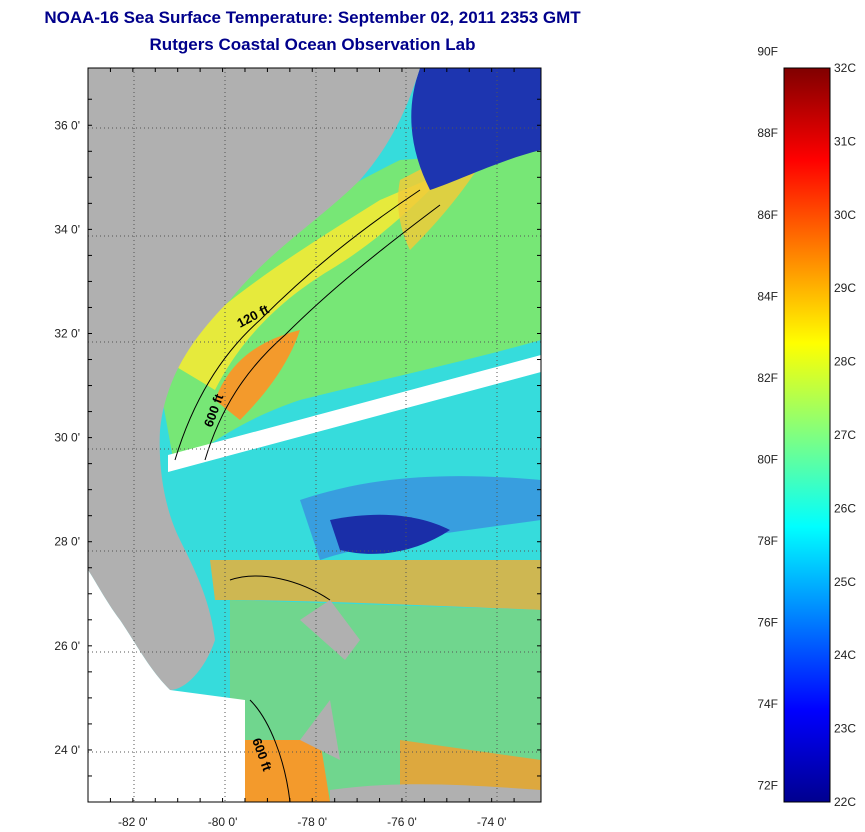 Image resolution: width=865 pixels, height=832 pixels. What do you see at coordinates (767, 378) in the screenshot?
I see `colorbar-f-label: 82F` at bounding box center [767, 378].